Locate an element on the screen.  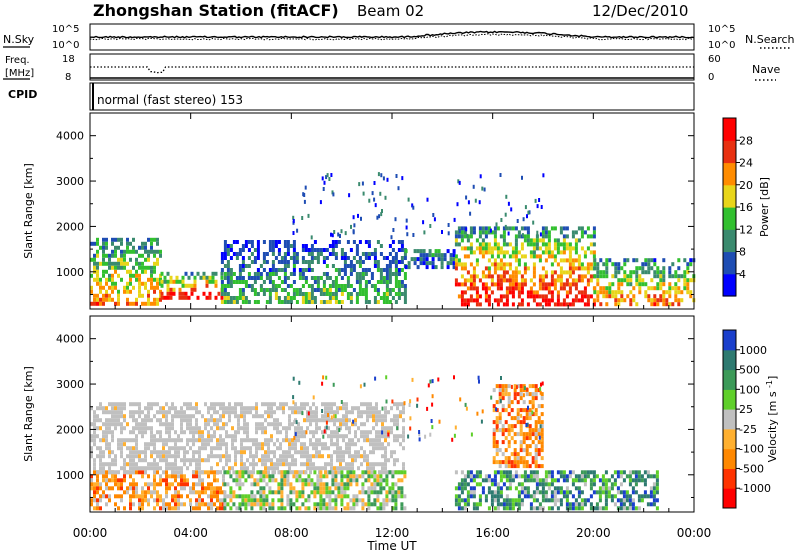
colorbar-tick-label: -500 is located at coordinates (751, 468).